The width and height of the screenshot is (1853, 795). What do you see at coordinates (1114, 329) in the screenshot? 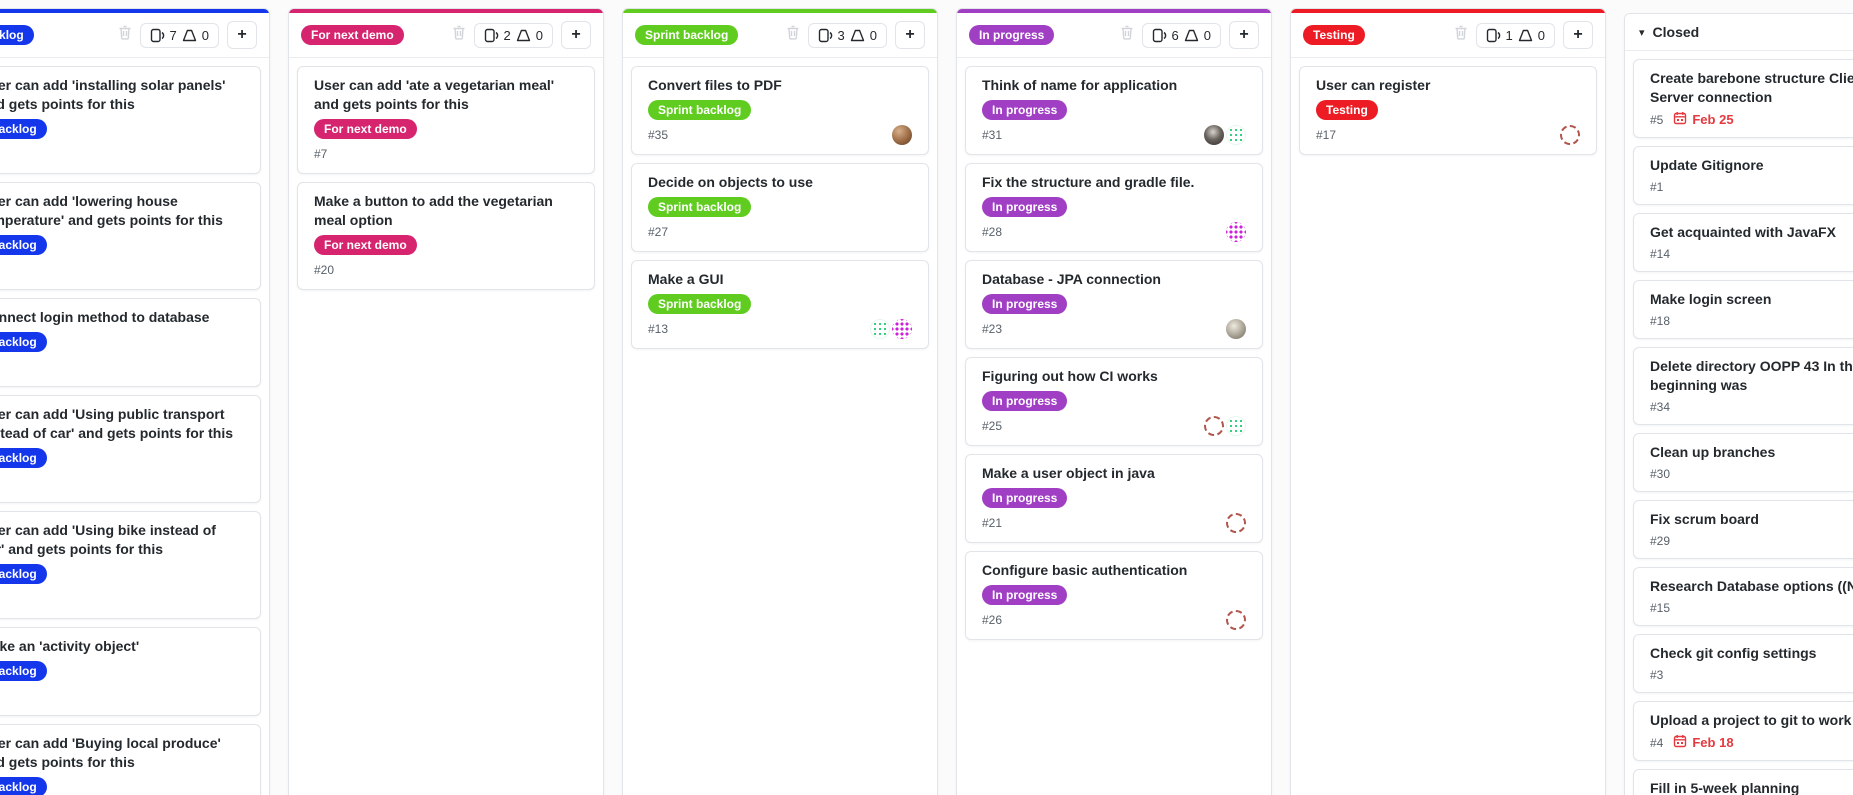
I see `card-meta: #23` at bounding box center [1114, 329].